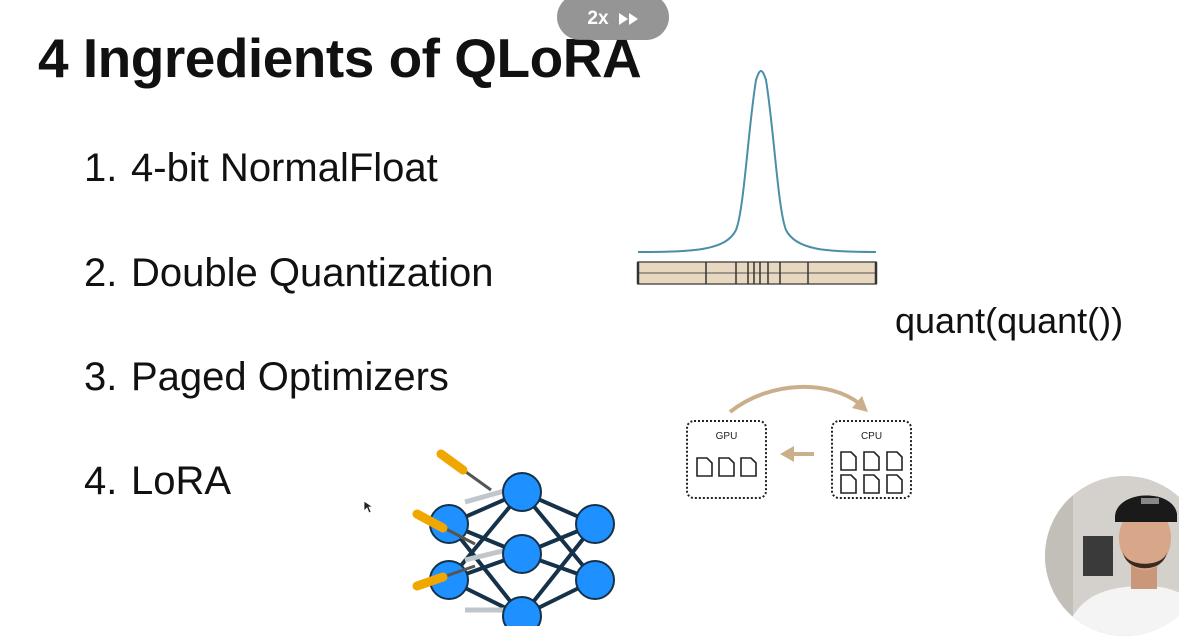 The image size is (1179, 636). Describe the element at coordinates (726, 436) in the screenshot. I see `gpu-label: GPU` at that location.